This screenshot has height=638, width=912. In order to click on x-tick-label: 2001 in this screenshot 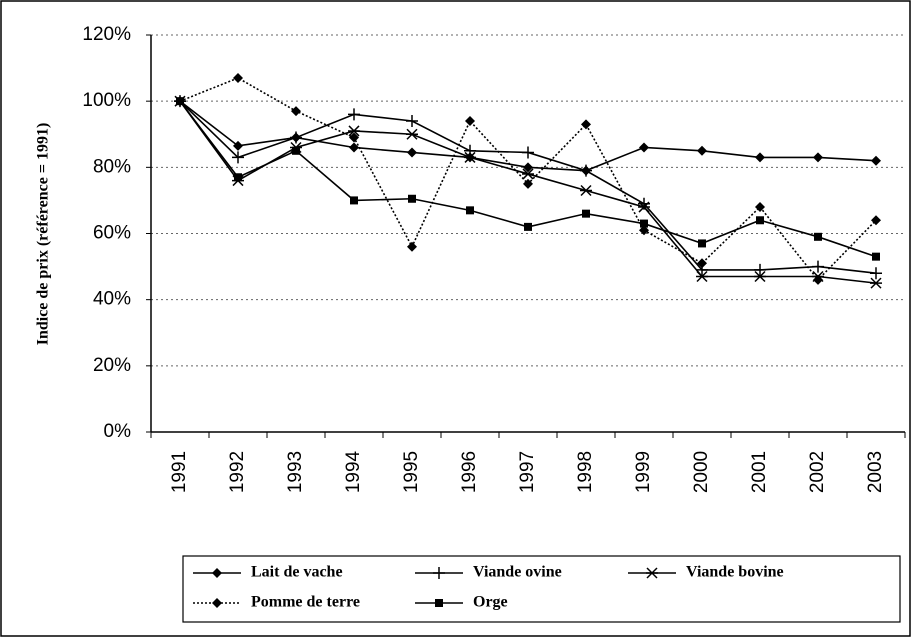, I will do `click(759, 472)`.